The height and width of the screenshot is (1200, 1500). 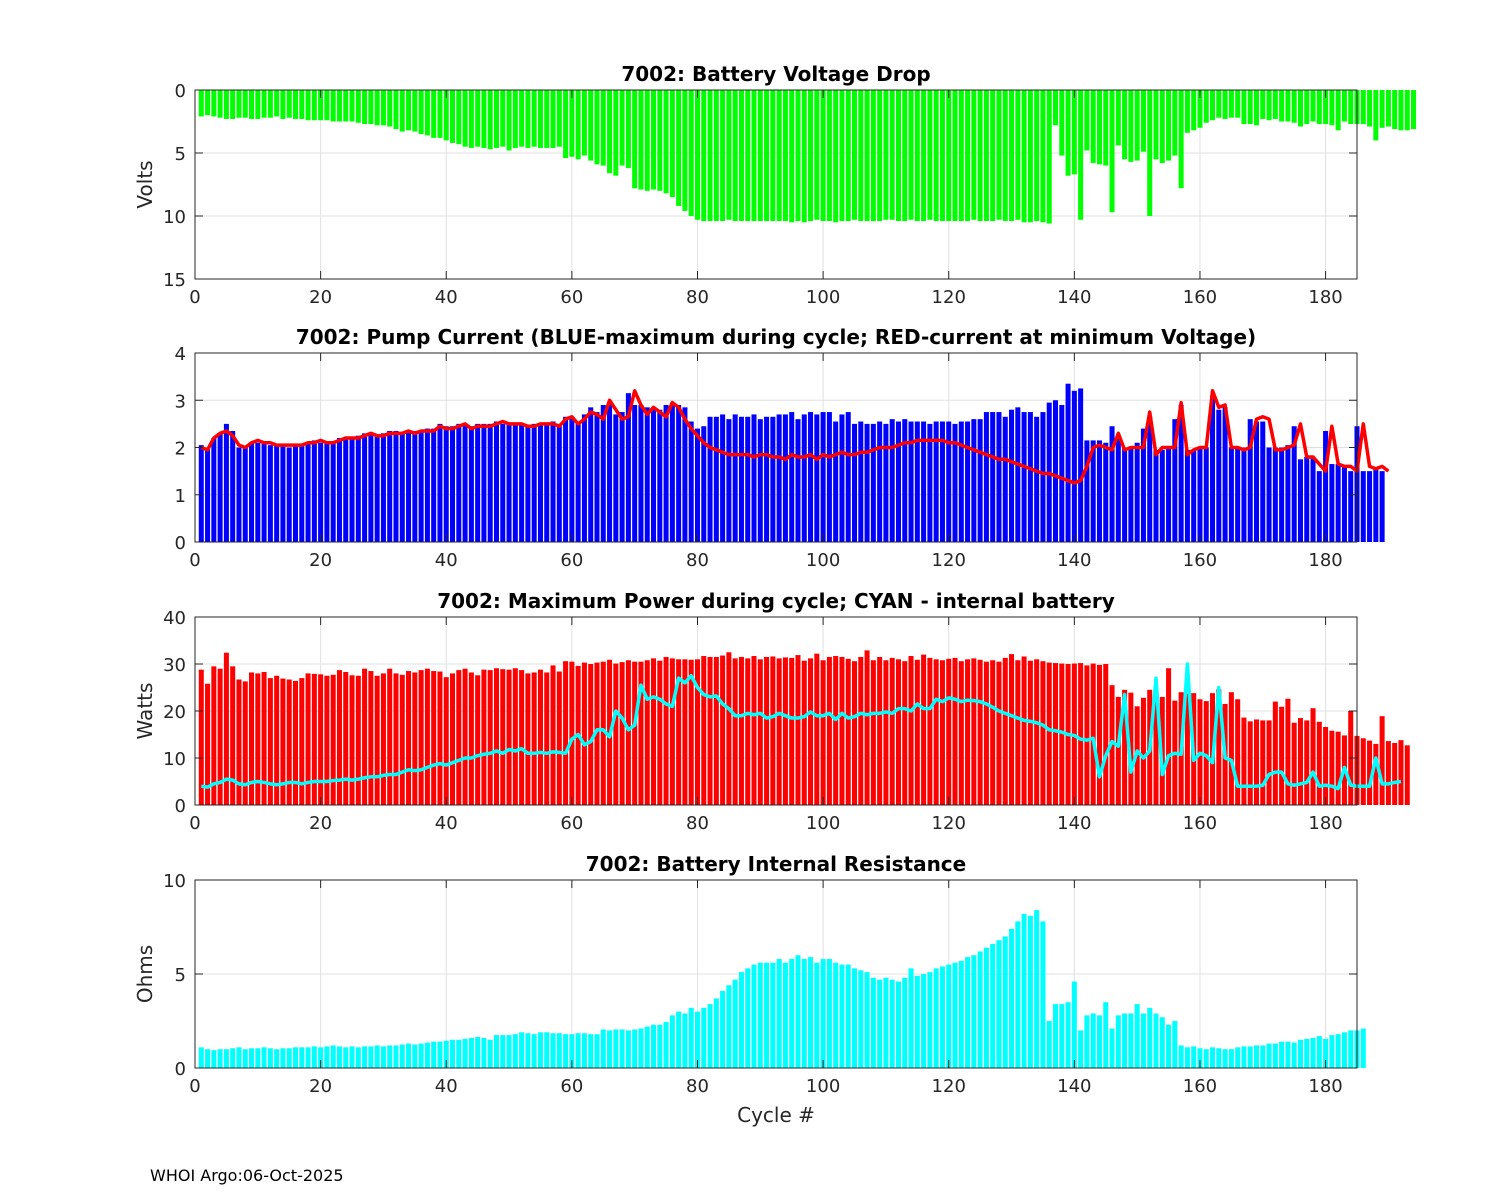 I want to click on footer-label: WHOI Argo:06-Oct-2025, so click(x=247, y=1175).